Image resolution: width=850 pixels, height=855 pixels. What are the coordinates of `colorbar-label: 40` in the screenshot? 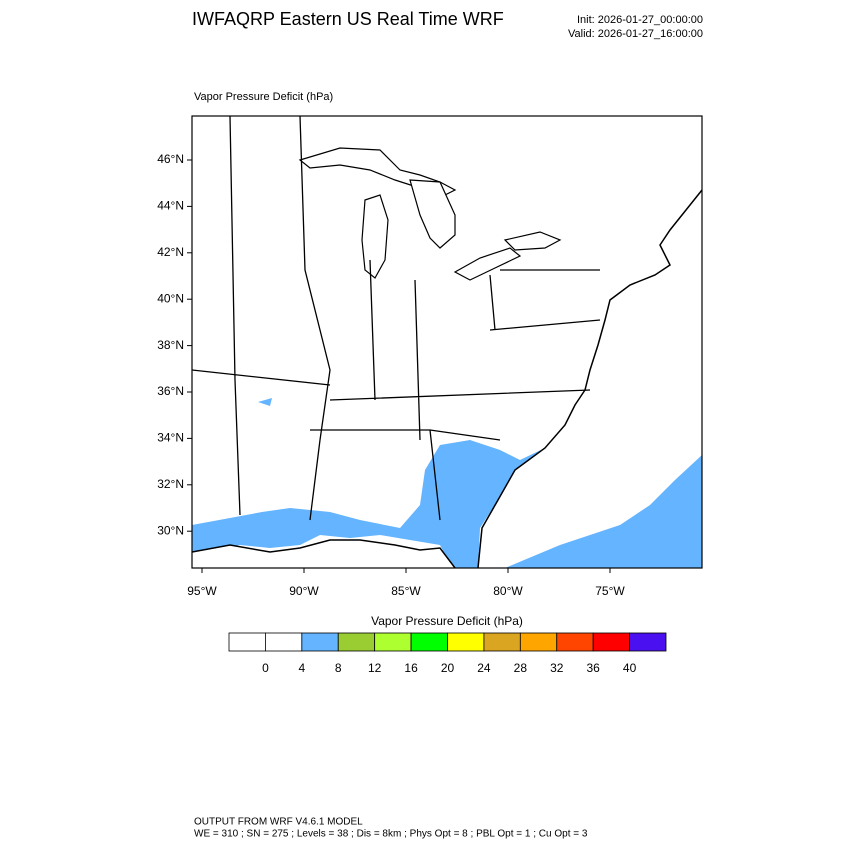 It's located at (630, 668).